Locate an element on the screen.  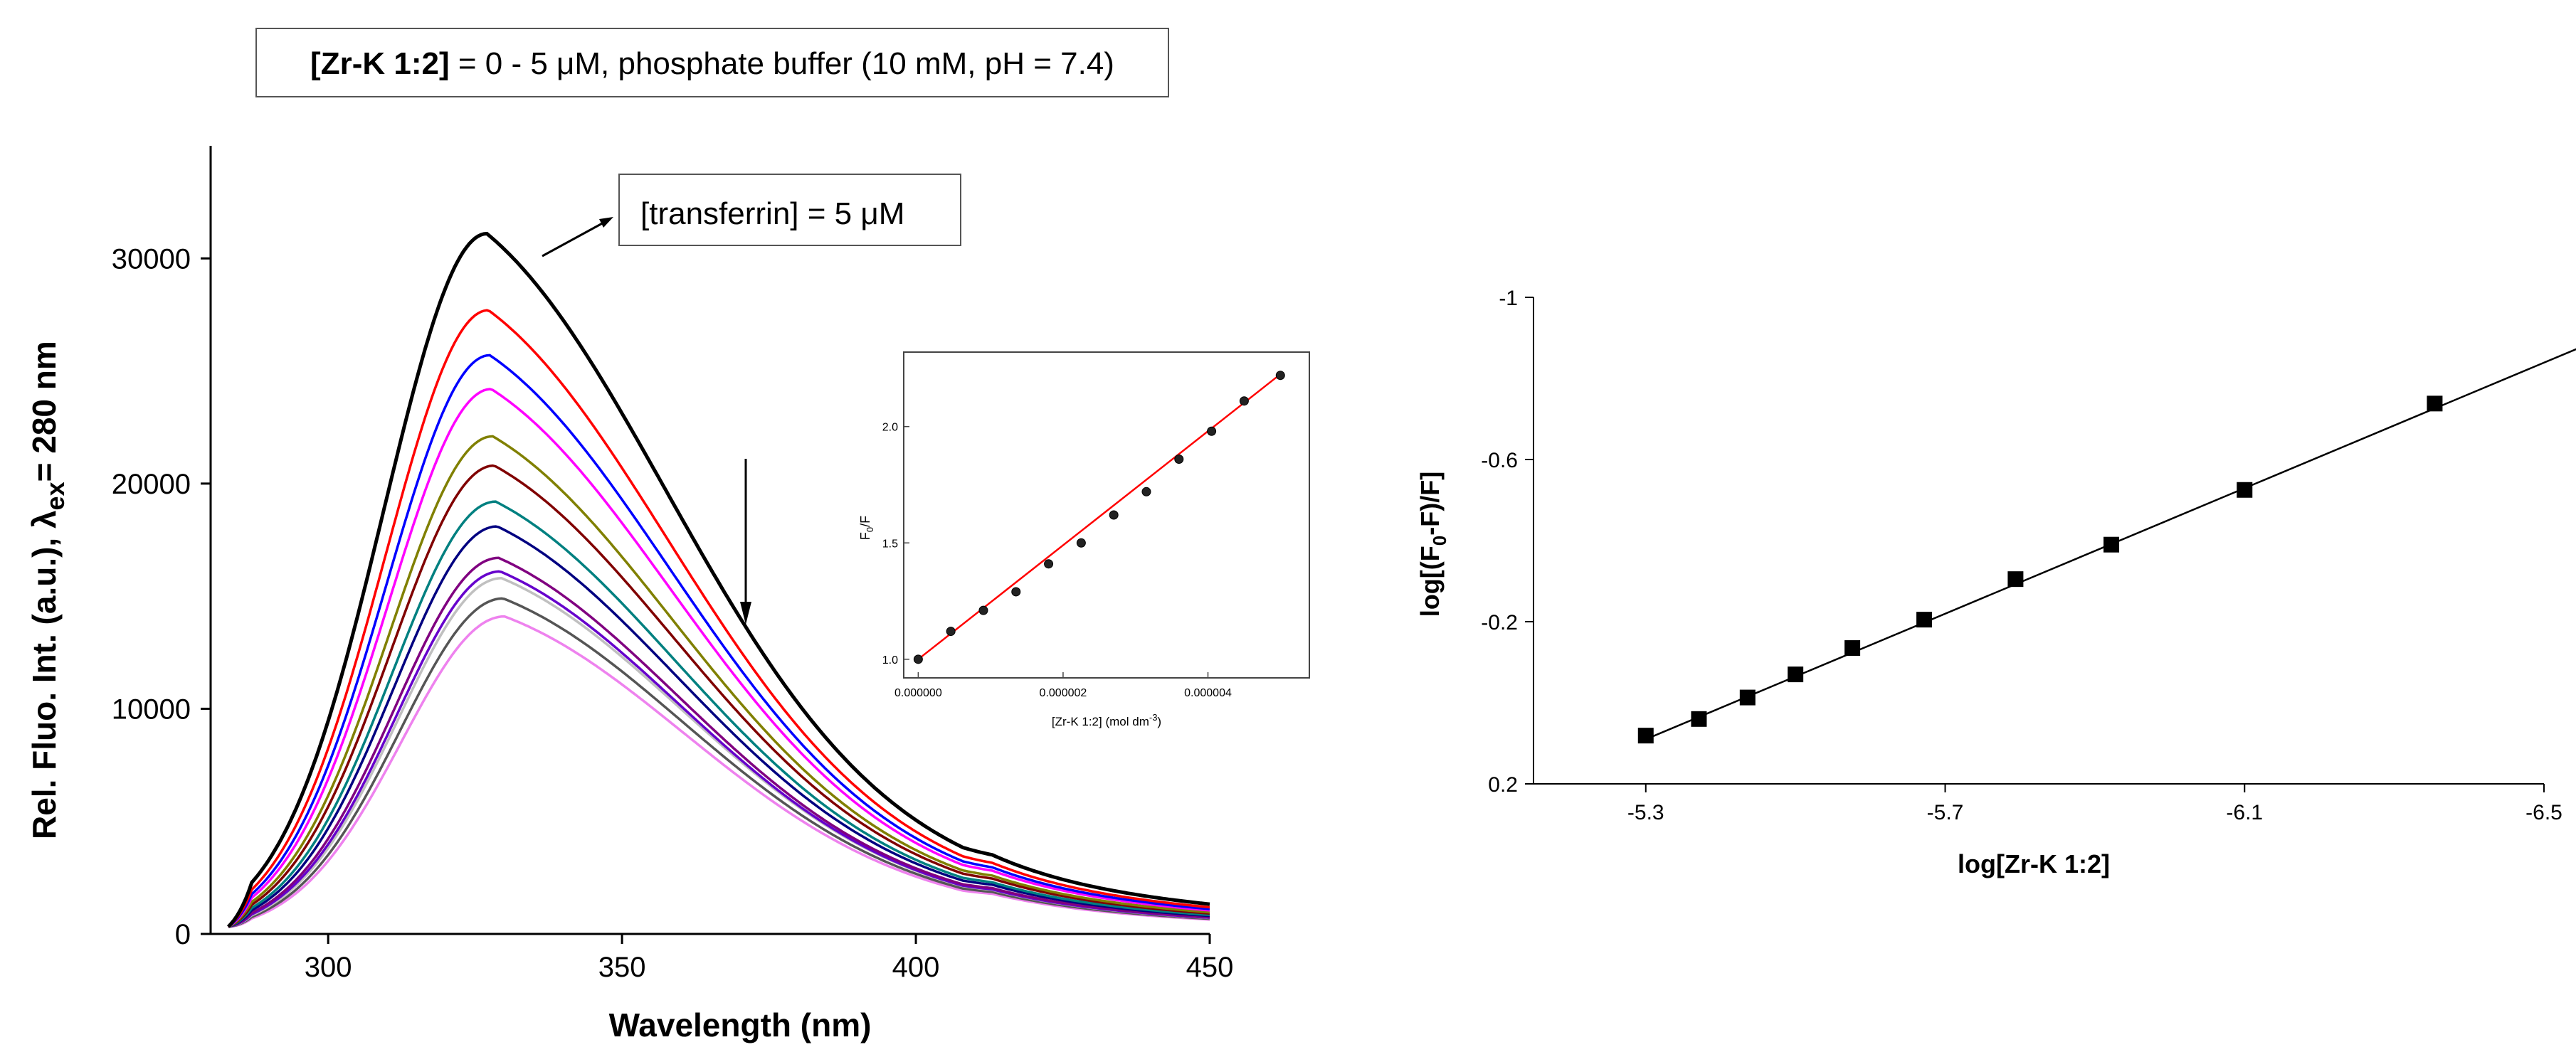
main-x-label: Wavelength (nm) is located at coordinates (740, 1024).